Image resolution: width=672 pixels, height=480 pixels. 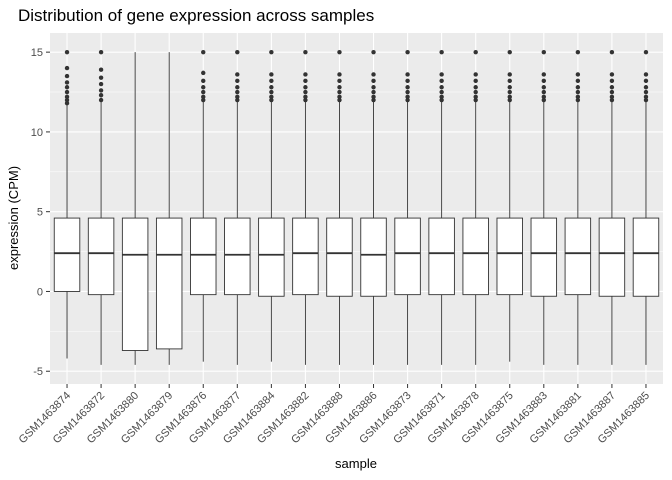 What do you see at coordinates (169, 208) in the screenshot?
I see `box-GSM1463879` at bounding box center [169, 208].